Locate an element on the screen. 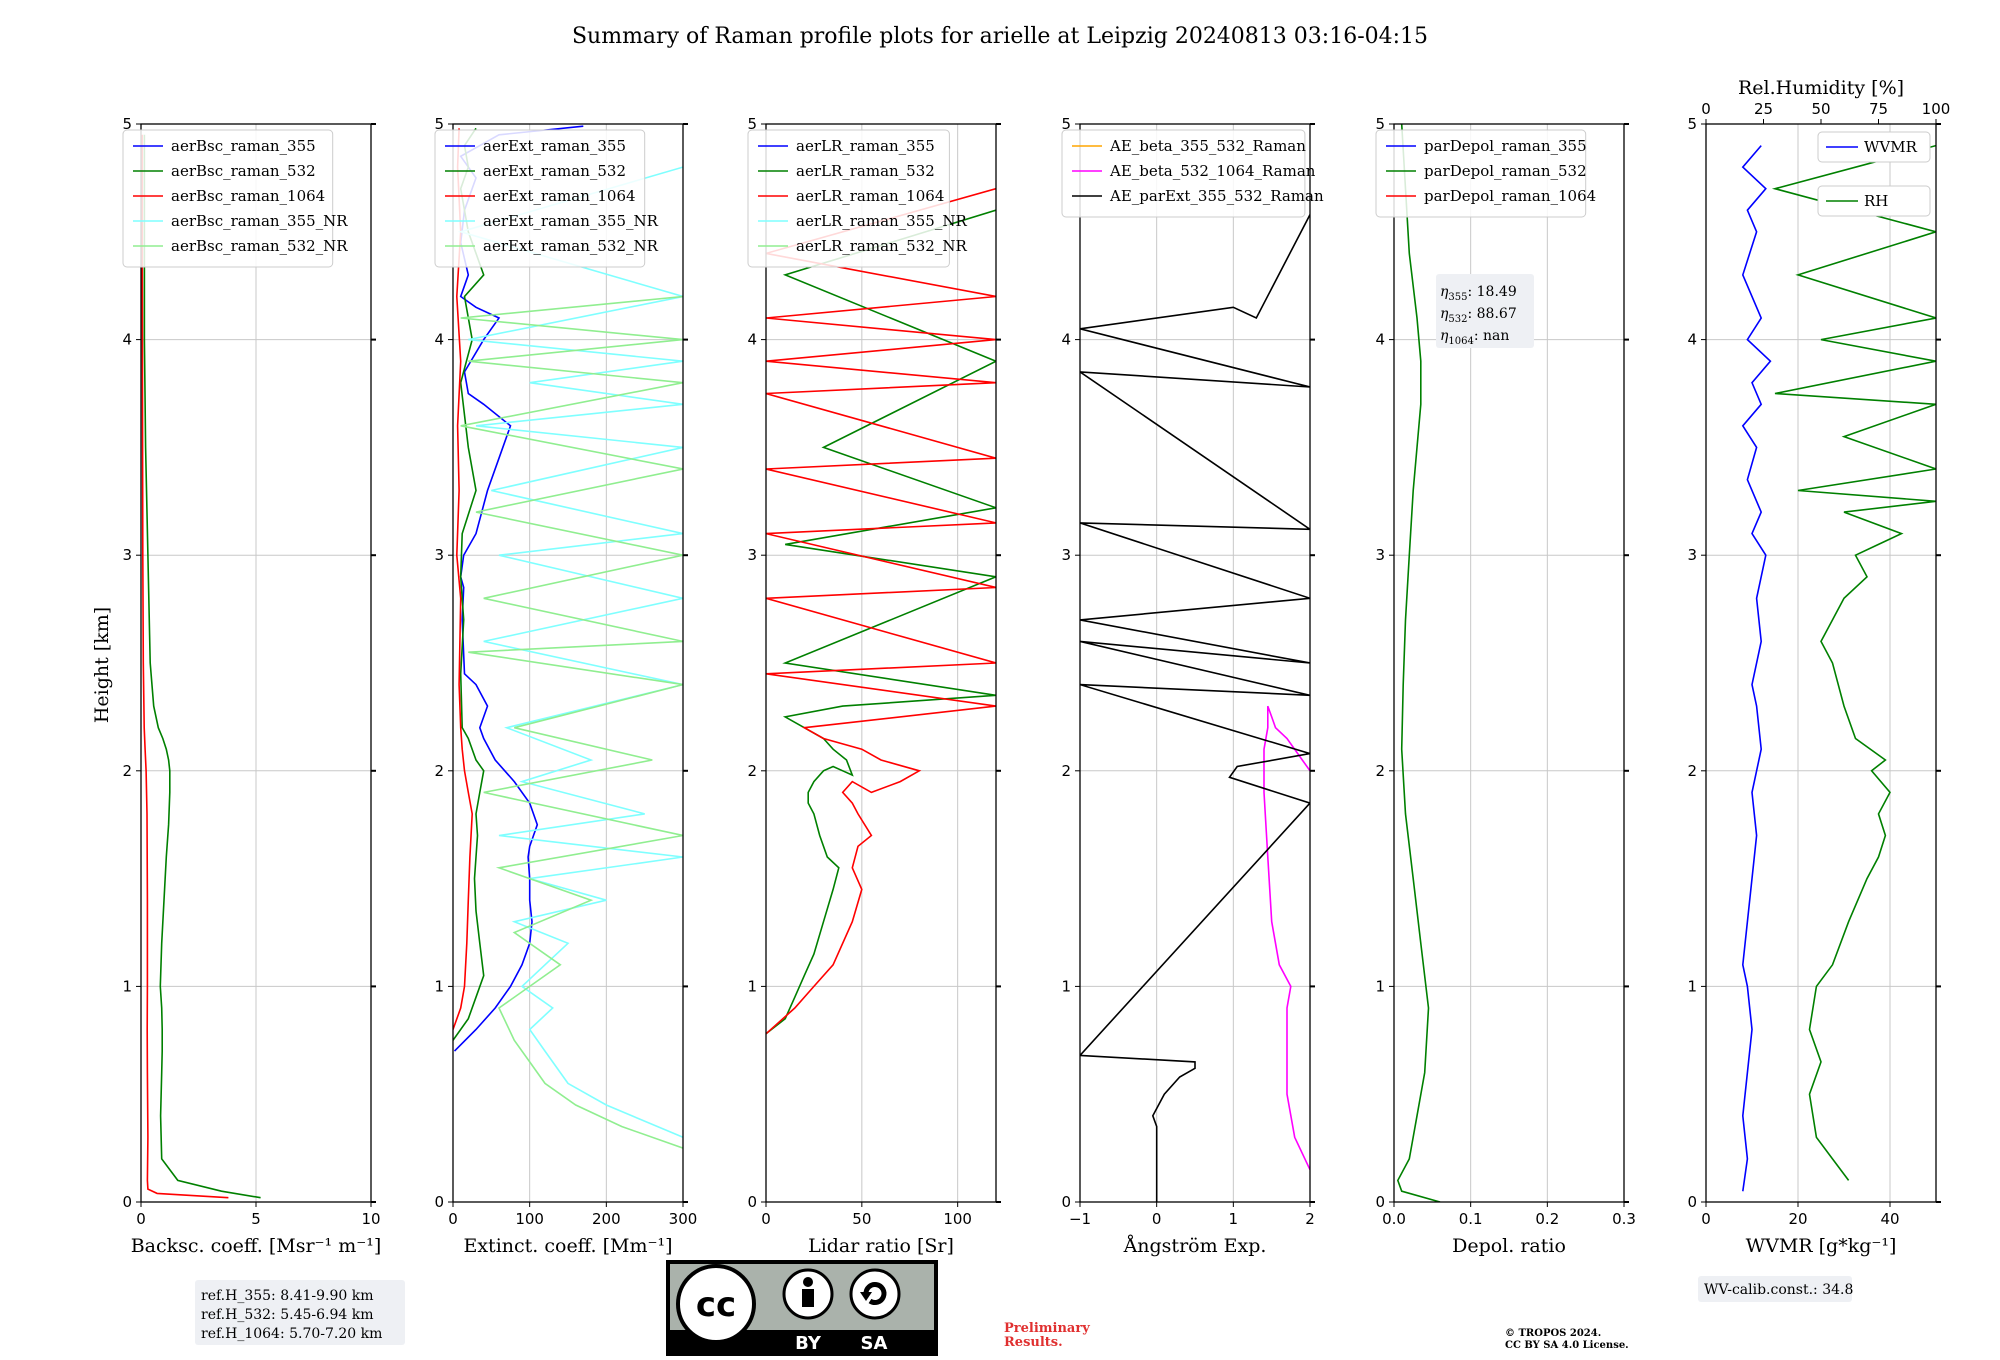 The width and height of the screenshot is (2000, 1360). x-tick-label: 50 is located at coordinates (861, 1219).